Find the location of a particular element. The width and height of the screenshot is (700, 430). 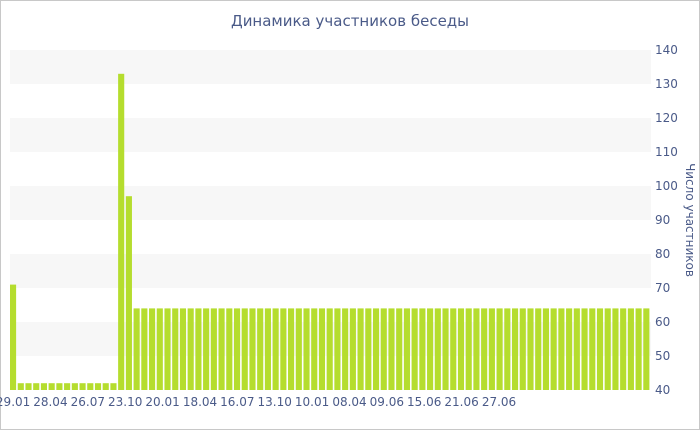

y-tick-label: 70 is located at coordinates (662, 288).